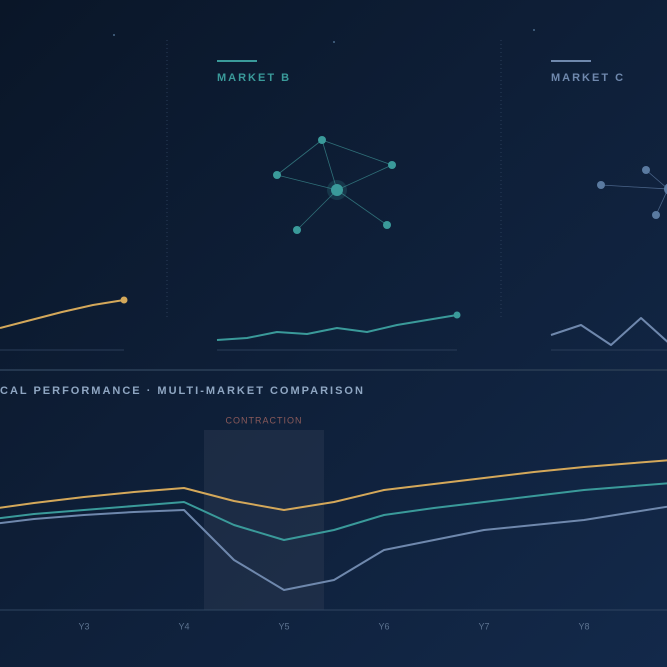 This screenshot has height=667, width=667. I want to click on x-tick-label: Y5, so click(283, 626).